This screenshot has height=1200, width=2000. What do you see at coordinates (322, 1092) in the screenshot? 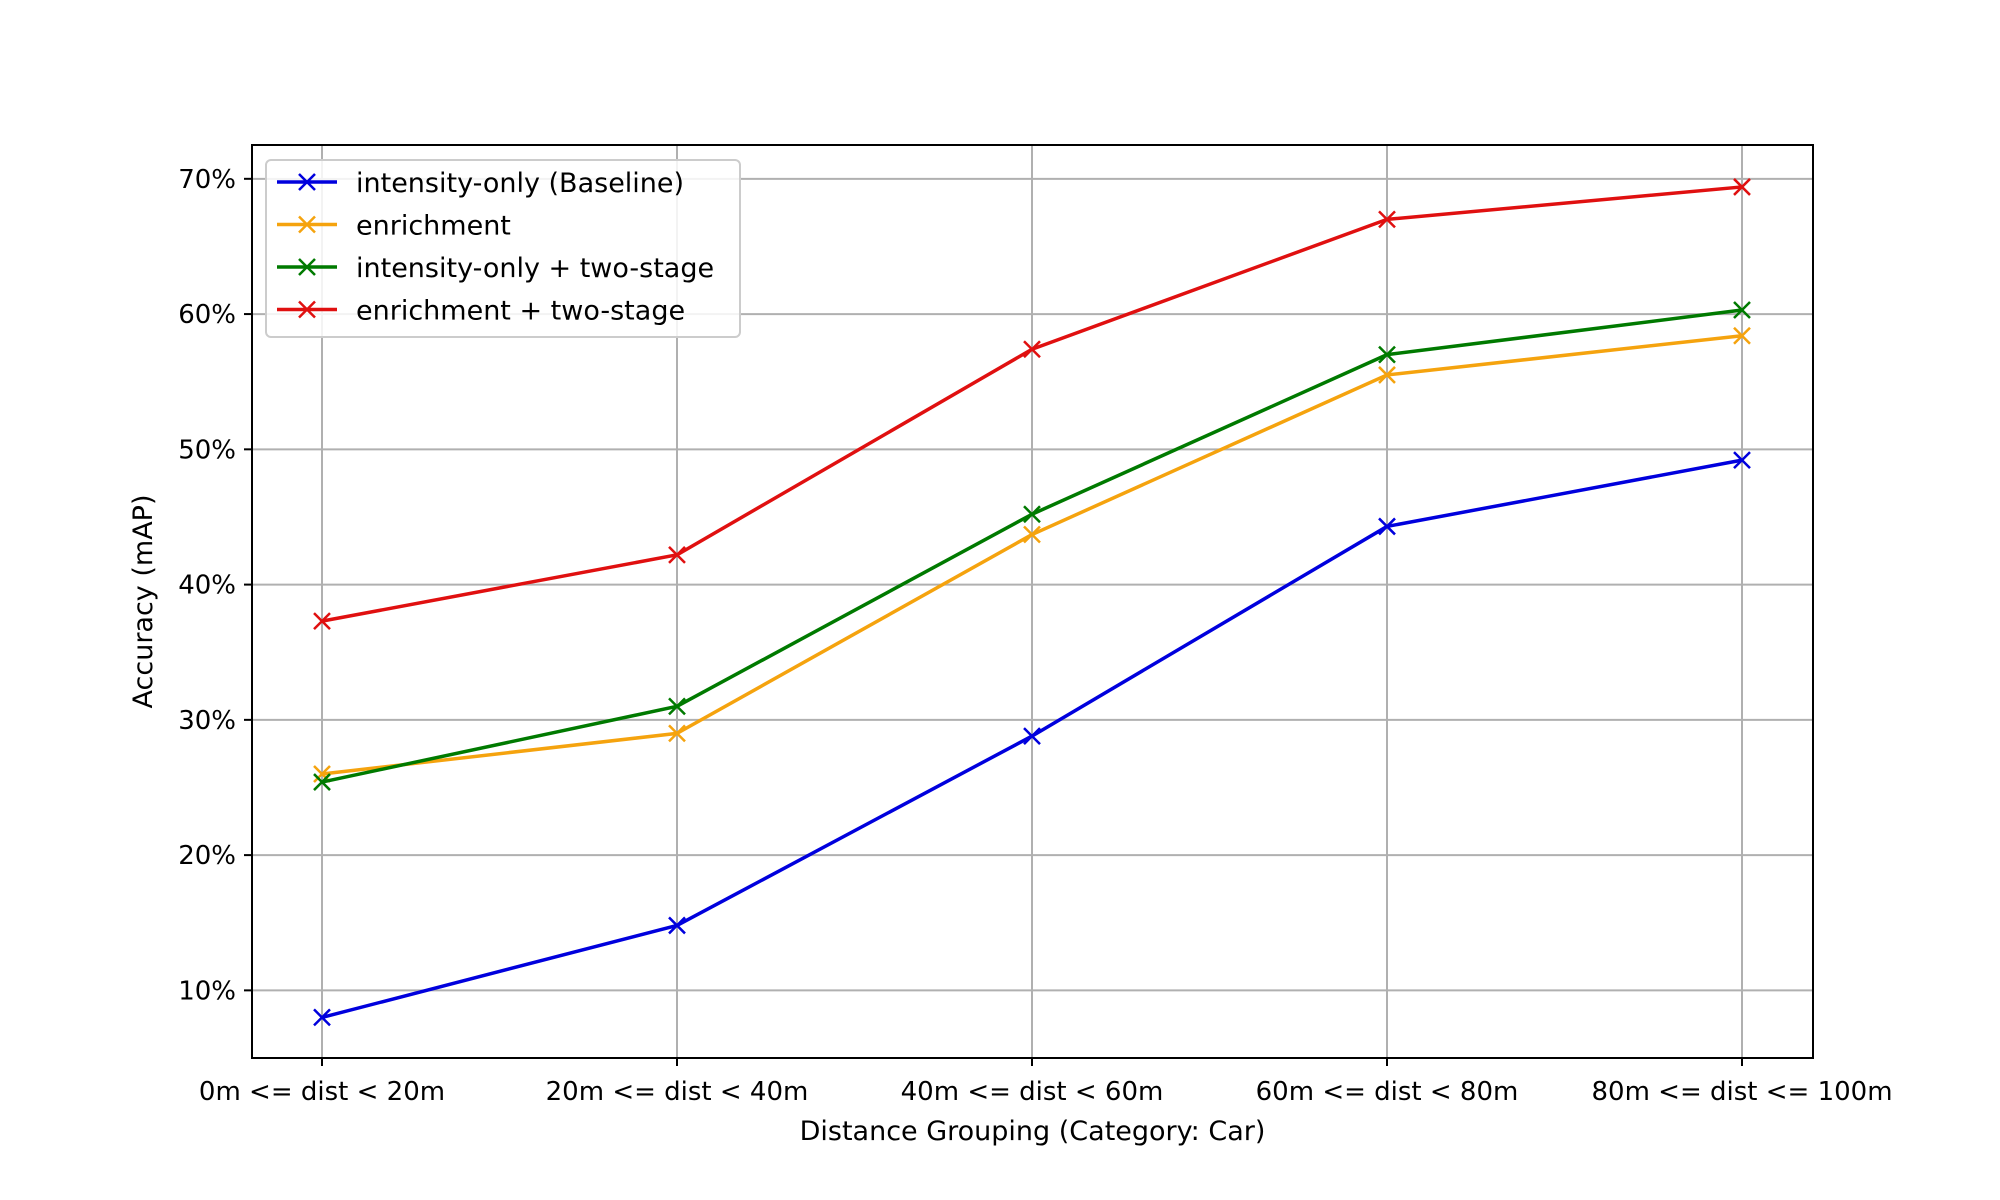
I see `x-tick-label: 0m <= dist < 20m` at bounding box center [322, 1092].